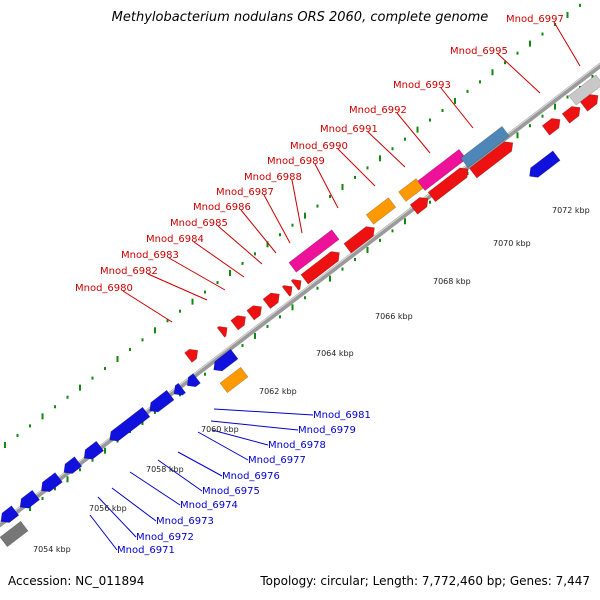 This screenshot has width=600, height=600. What do you see at coordinates (277, 460) in the screenshot?
I see `reverse-gene-label: Mnod_6977` at bounding box center [277, 460].